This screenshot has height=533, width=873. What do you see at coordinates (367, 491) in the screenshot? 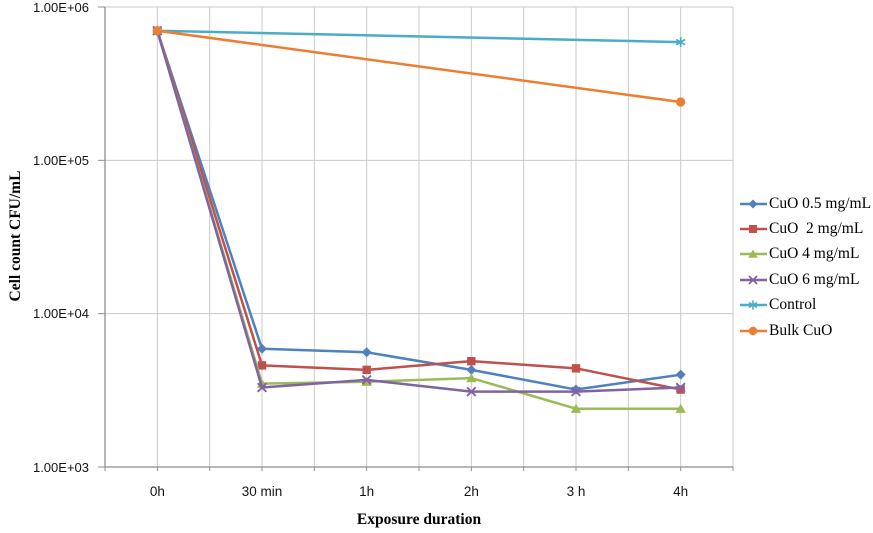
I see `x-tick-label: 1h` at bounding box center [367, 491].